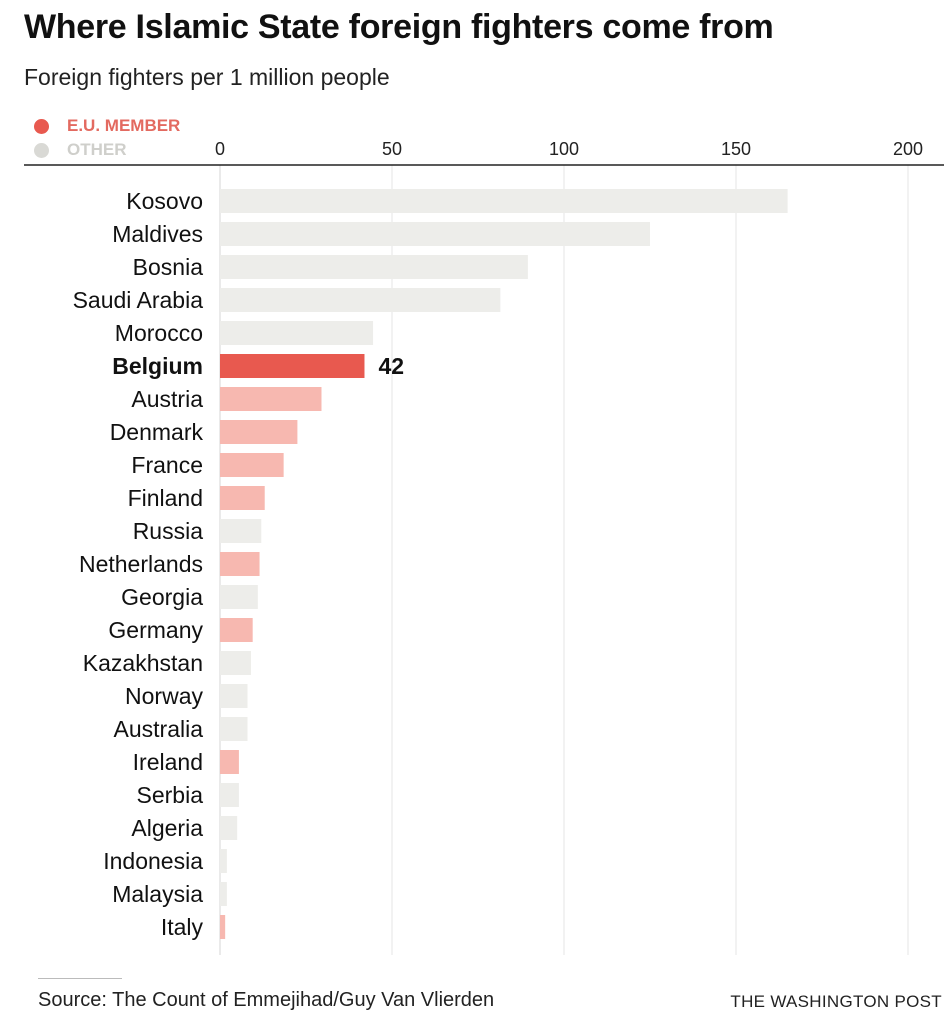 Image resolution: width=952 pixels, height=1024 pixels. I want to click on category-label: Georgia, so click(162, 597).